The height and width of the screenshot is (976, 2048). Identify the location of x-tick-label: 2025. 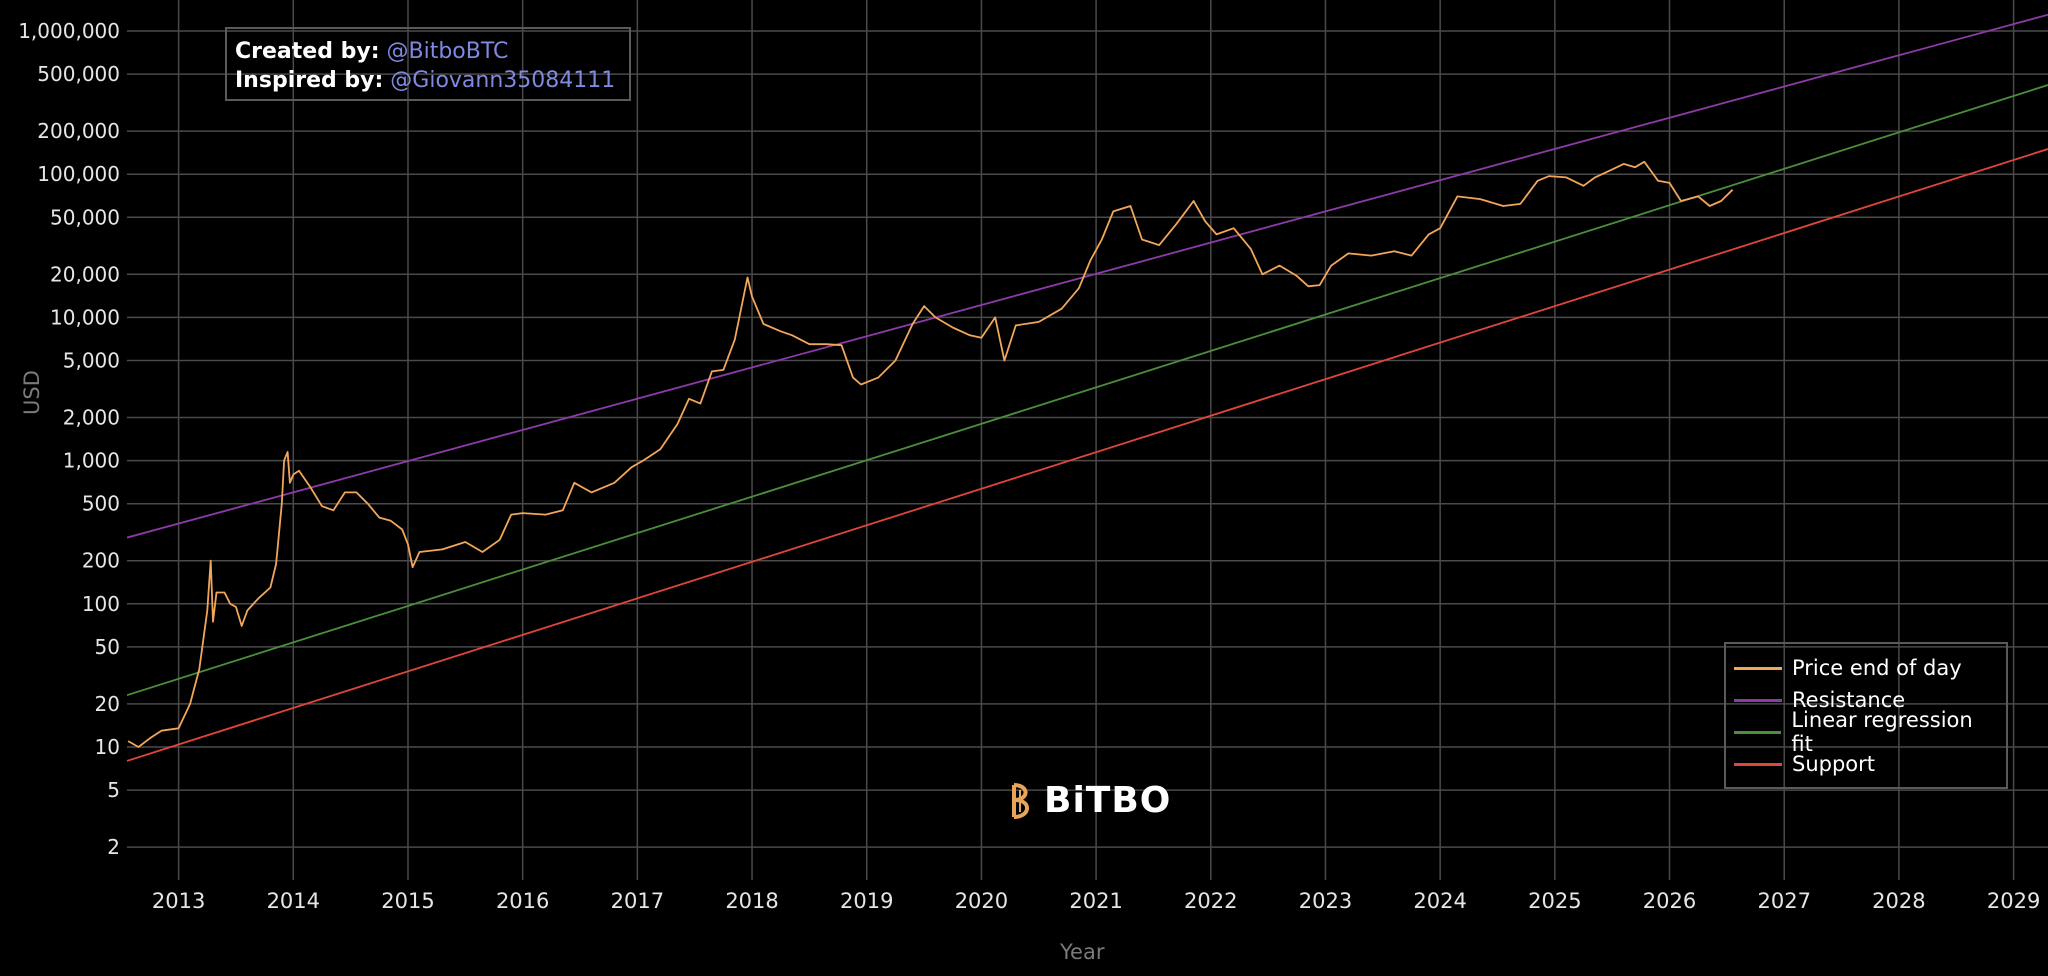
(1554, 901).